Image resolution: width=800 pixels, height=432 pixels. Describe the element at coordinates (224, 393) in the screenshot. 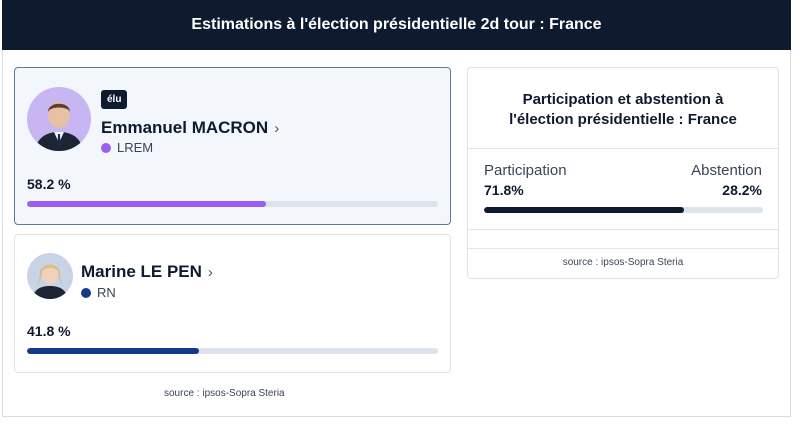

I see `candidates-source: source : ipsos-Sopra Steria` at that location.